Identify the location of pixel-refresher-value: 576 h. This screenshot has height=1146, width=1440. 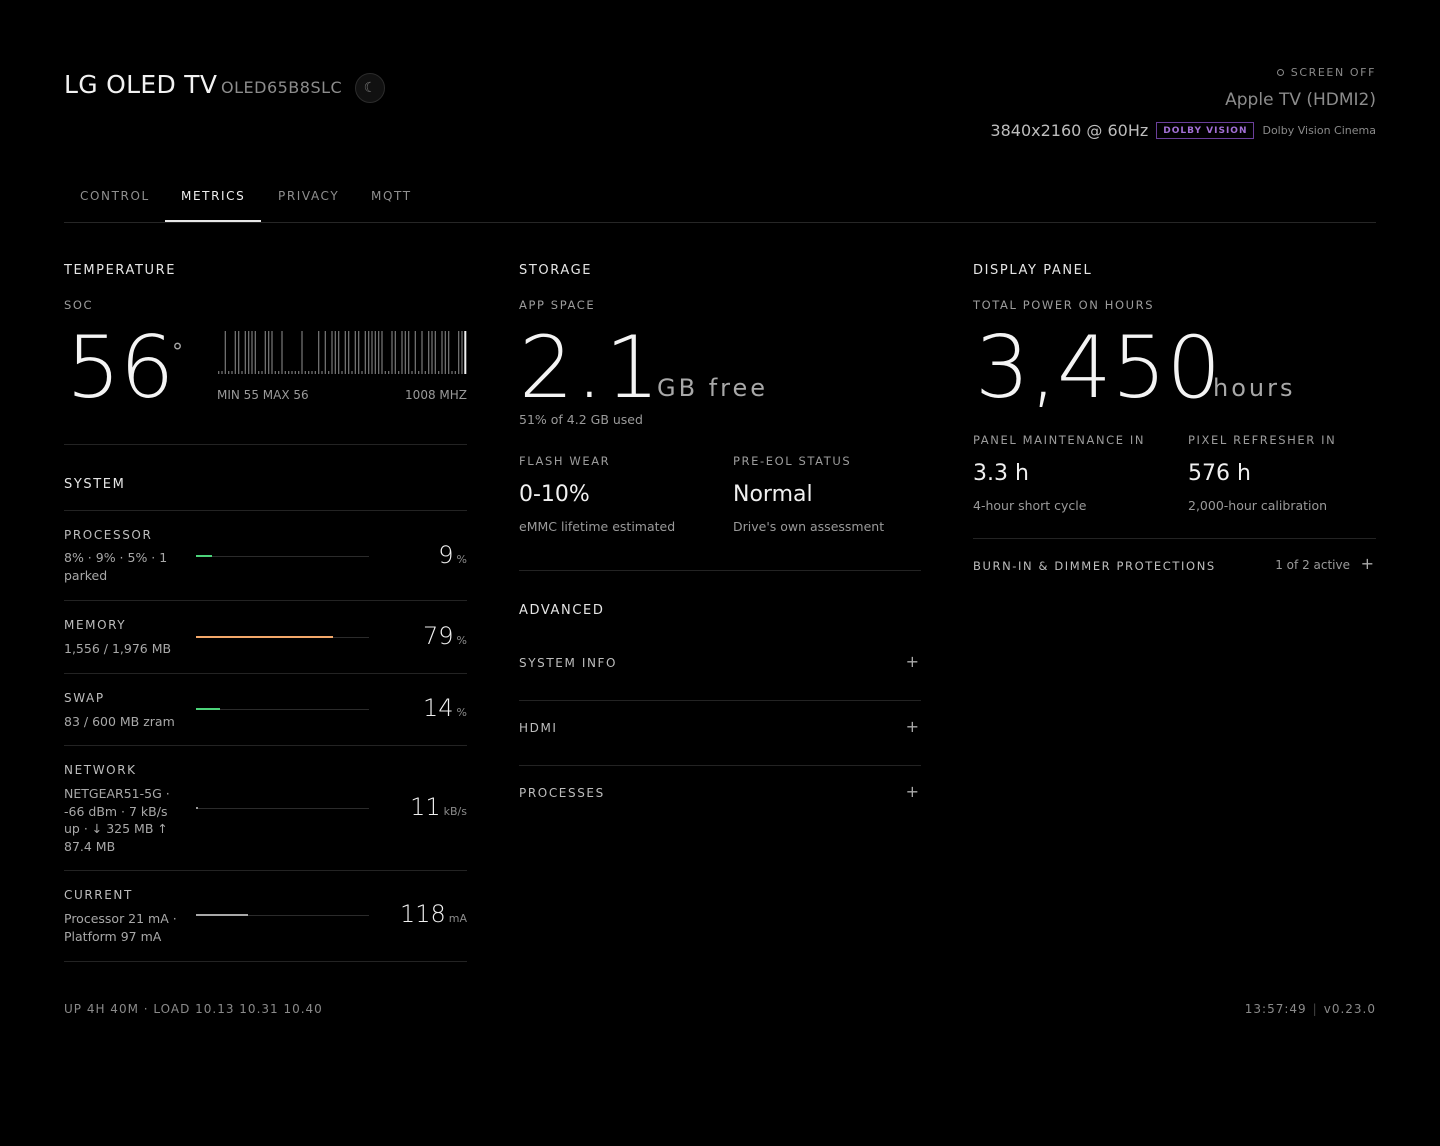
(1219, 473).